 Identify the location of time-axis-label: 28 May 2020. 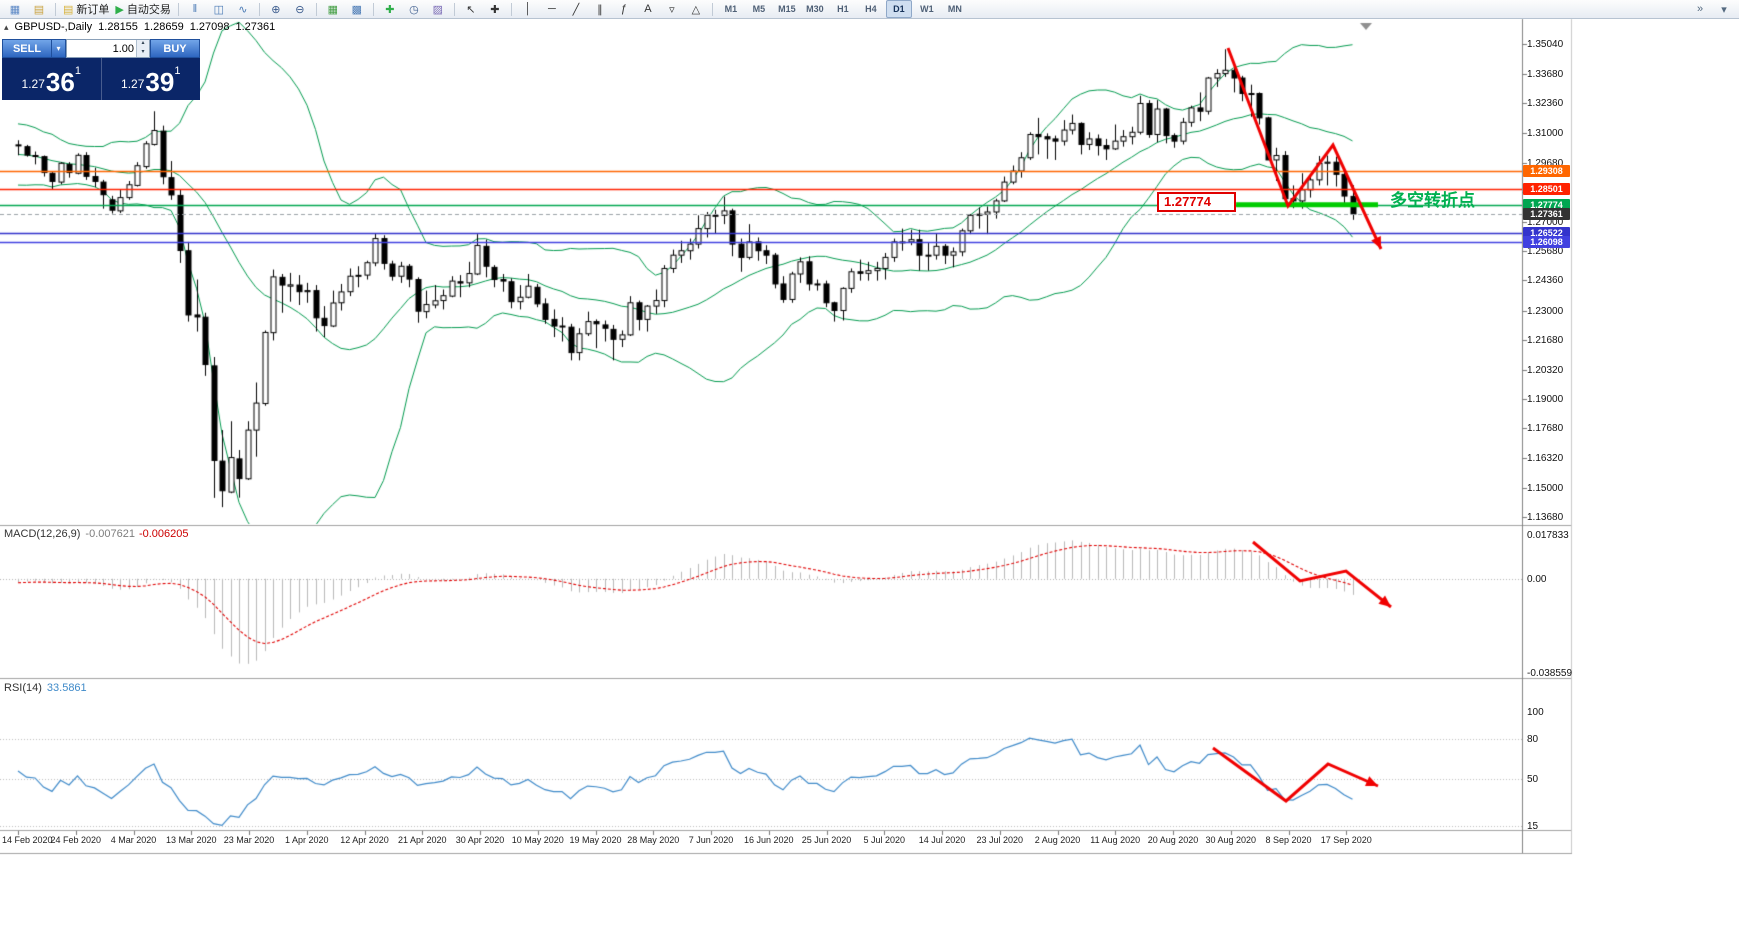
(653, 840).